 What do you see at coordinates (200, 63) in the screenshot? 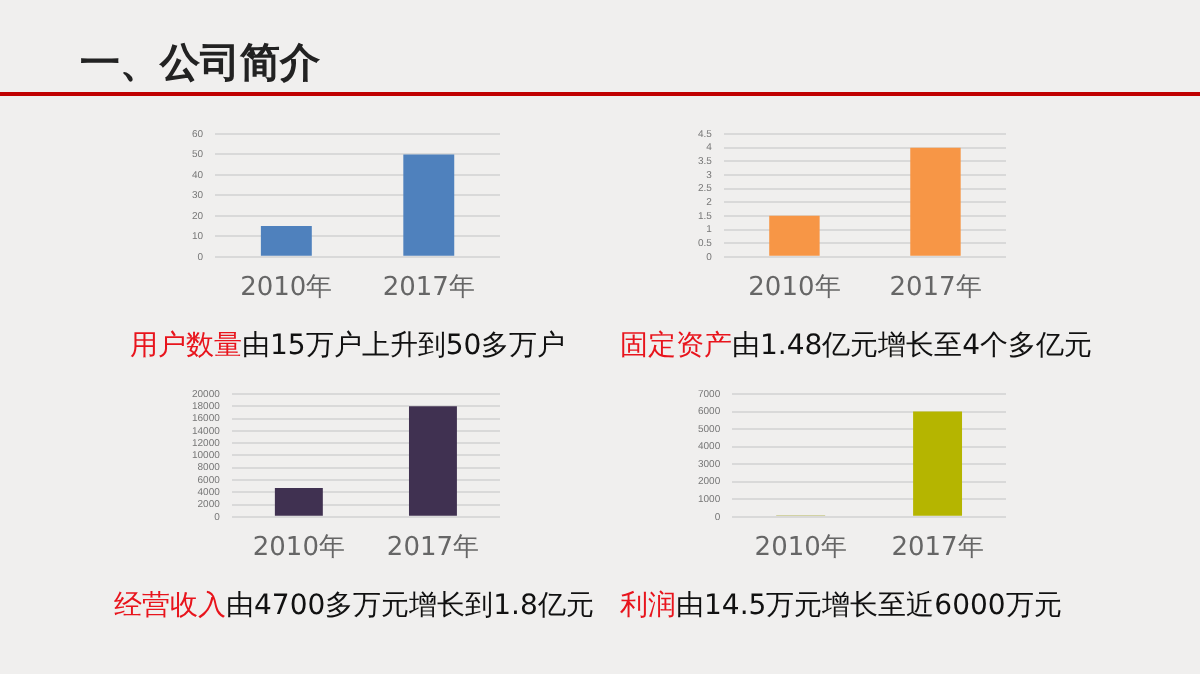
I see `text: 一、公司简介` at bounding box center [200, 63].